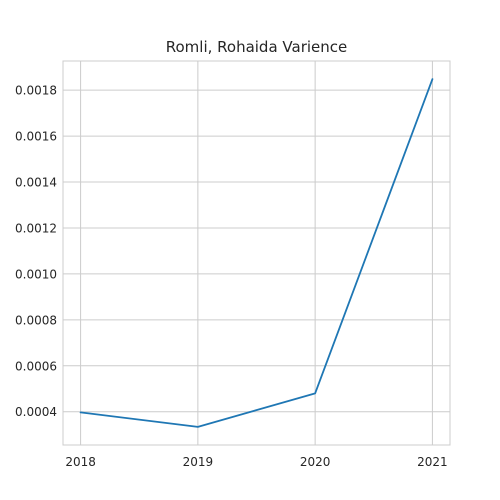 Image resolution: width=500 pixels, height=500 pixels. What do you see at coordinates (36, 183) in the screenshot?
I see `y-tick-label: 0.0014` at bounding box center [36, 183].